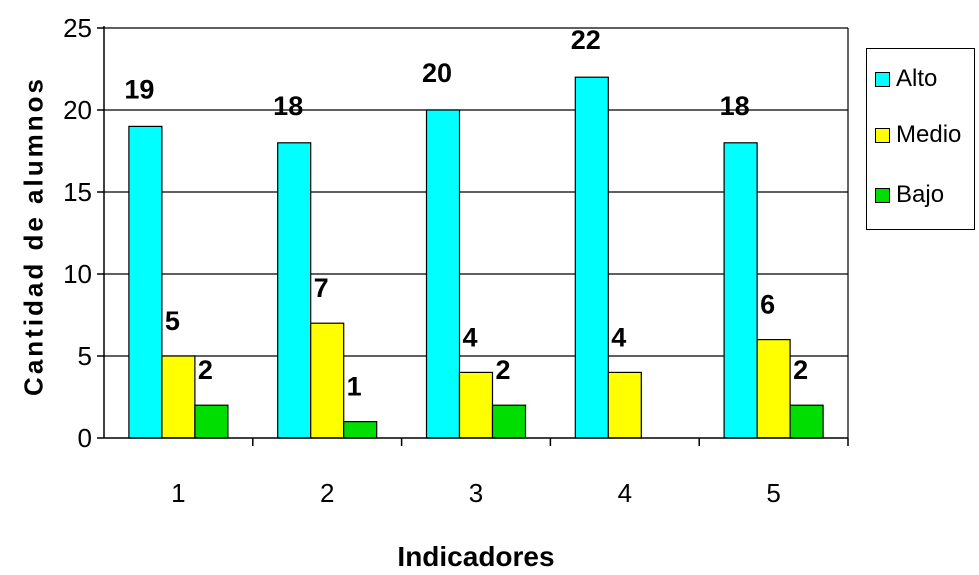  I want to click on legend-item-bajo: Bajo, so click(909, 195).